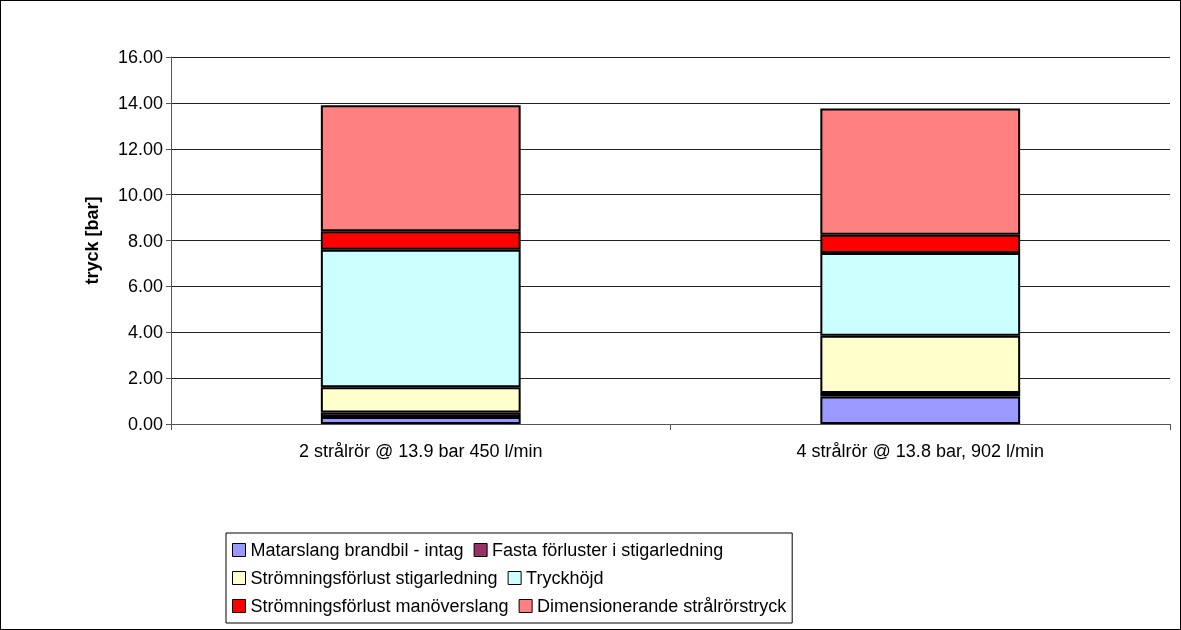  Describe the element at coordinates (565, 578) in the screenshot. I see `legend-label: Tryckhöjd` at that location.